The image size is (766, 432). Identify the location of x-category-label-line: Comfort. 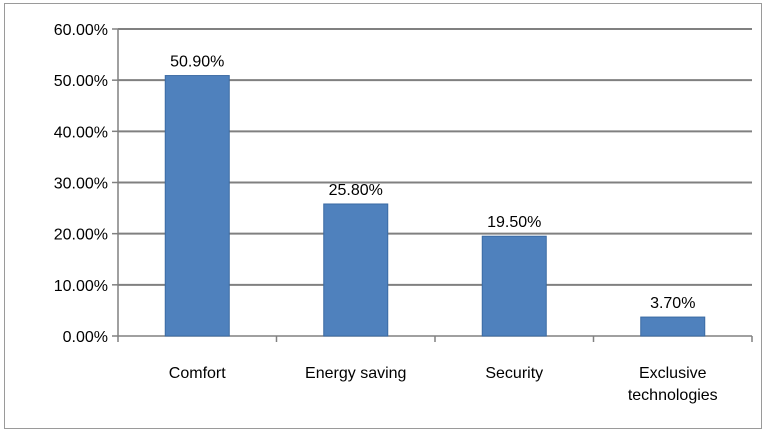
(197, 373).